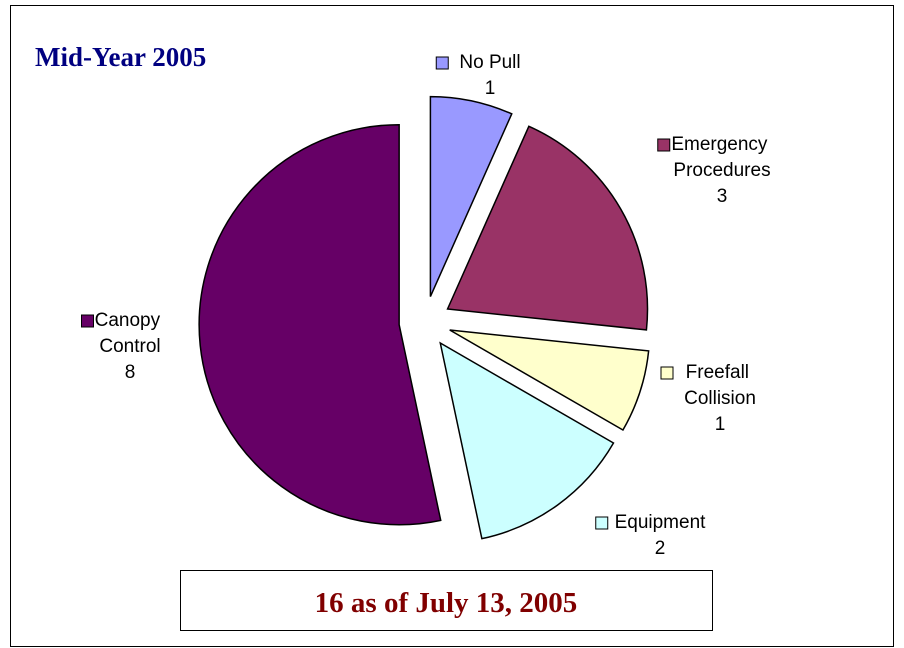 Image resolution: width=904 pixels, height=648 pixels. Describe the element at coordinates (722, 196) in the screenshot. I see `slice-value: 3` at that location.